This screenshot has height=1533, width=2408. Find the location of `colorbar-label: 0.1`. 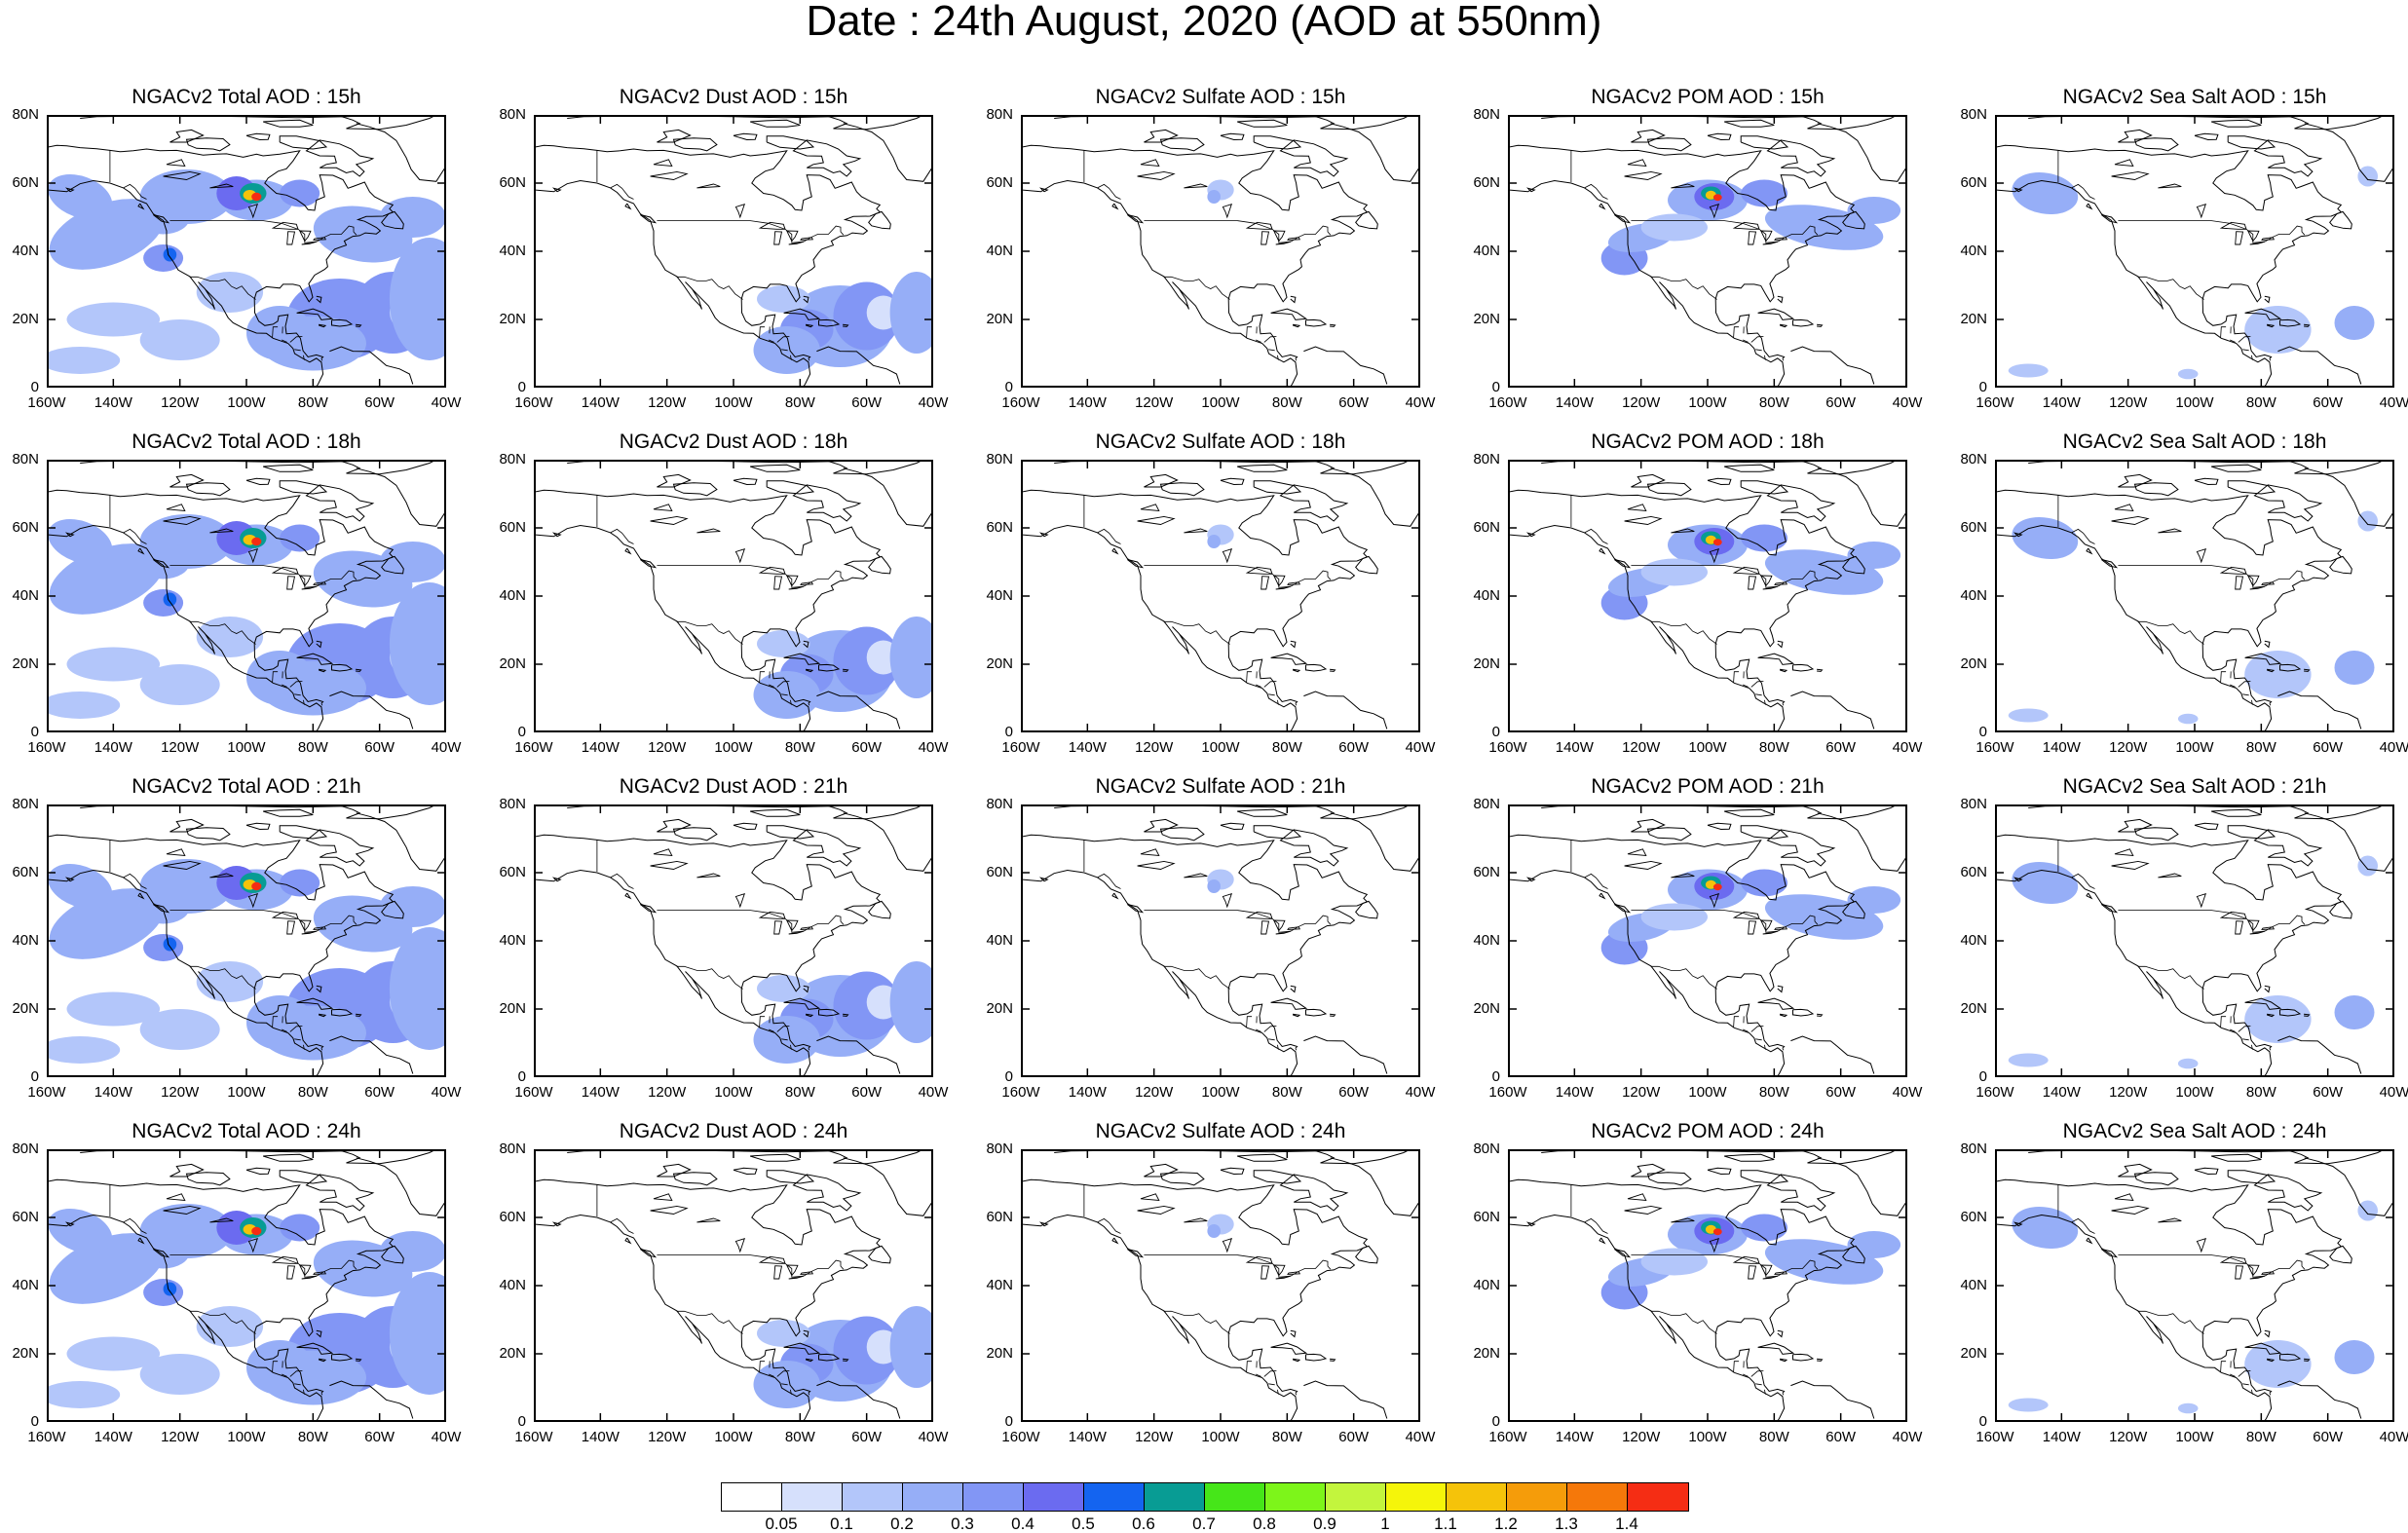

colorbar-label: 0.1 is located at coordinates (841, 1524).